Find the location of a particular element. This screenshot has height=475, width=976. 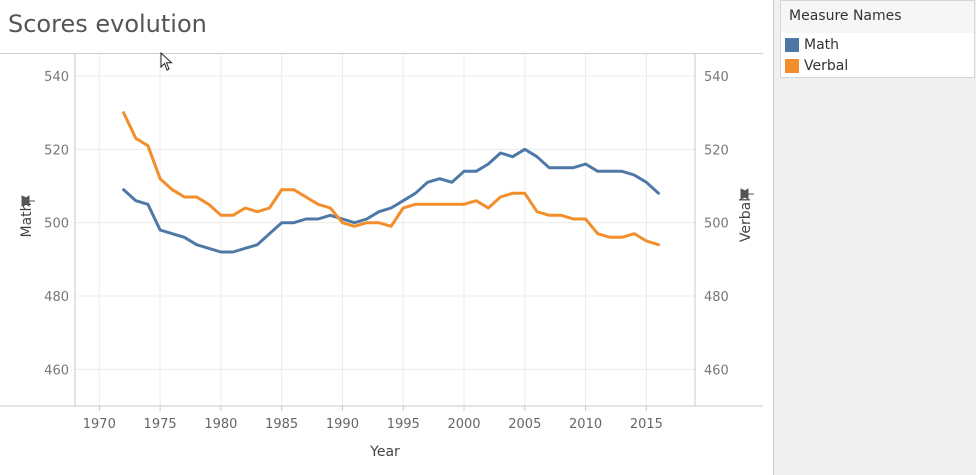

mouse-cursor-icon is located at coordinates (166, 61).